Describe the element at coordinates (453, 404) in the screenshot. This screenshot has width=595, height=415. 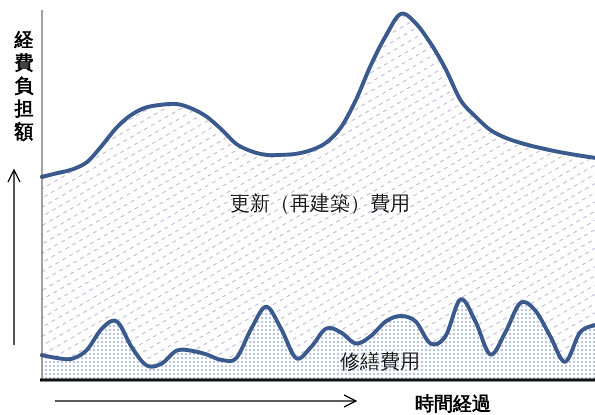
I see `x-axis-title: 時間経過` at that location.